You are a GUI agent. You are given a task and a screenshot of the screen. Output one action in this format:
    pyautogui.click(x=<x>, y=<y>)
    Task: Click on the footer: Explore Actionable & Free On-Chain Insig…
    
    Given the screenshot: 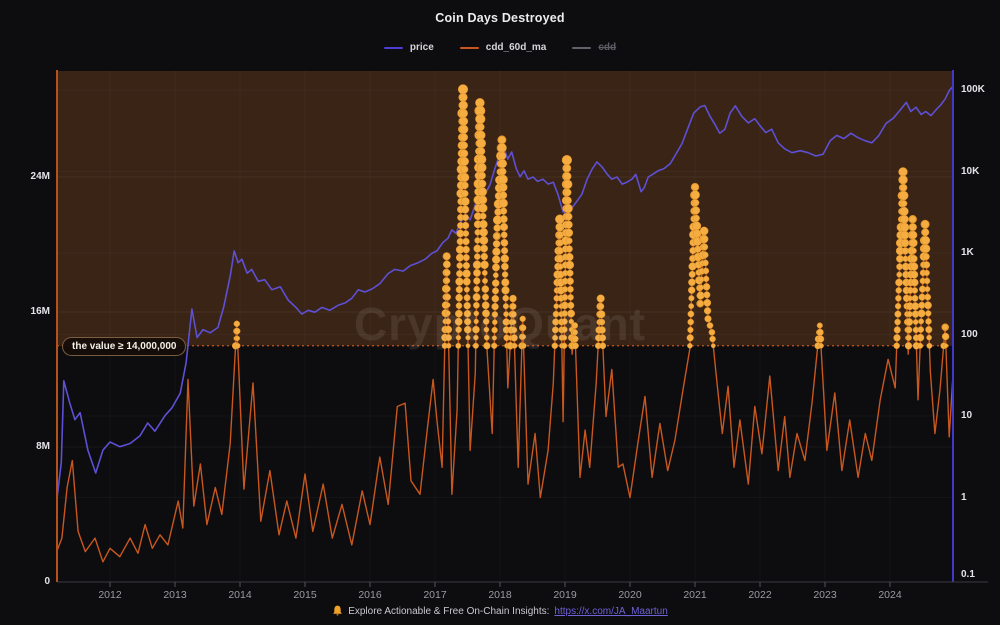 What is the action you would take?
    pyautogui.click(x=500, y=611)
    